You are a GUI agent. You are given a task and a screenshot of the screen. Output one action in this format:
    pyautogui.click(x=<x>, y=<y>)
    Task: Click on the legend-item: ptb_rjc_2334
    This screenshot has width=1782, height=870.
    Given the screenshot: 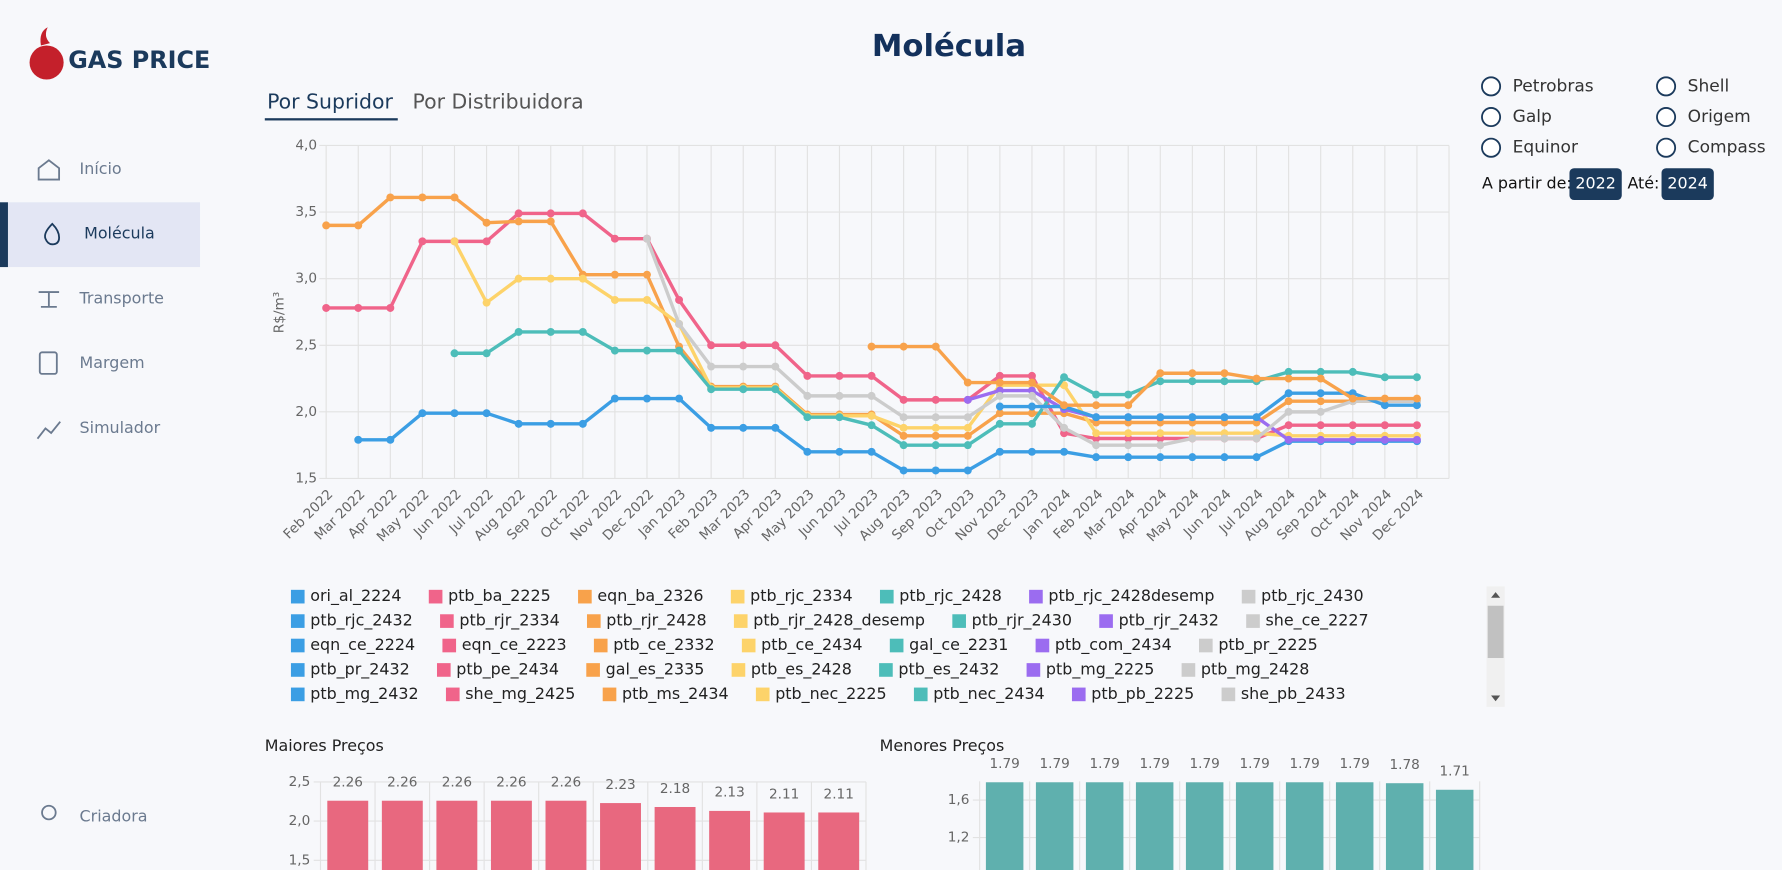 What is the action you would take?
    pyautogui.click(x=791, y=596)
    